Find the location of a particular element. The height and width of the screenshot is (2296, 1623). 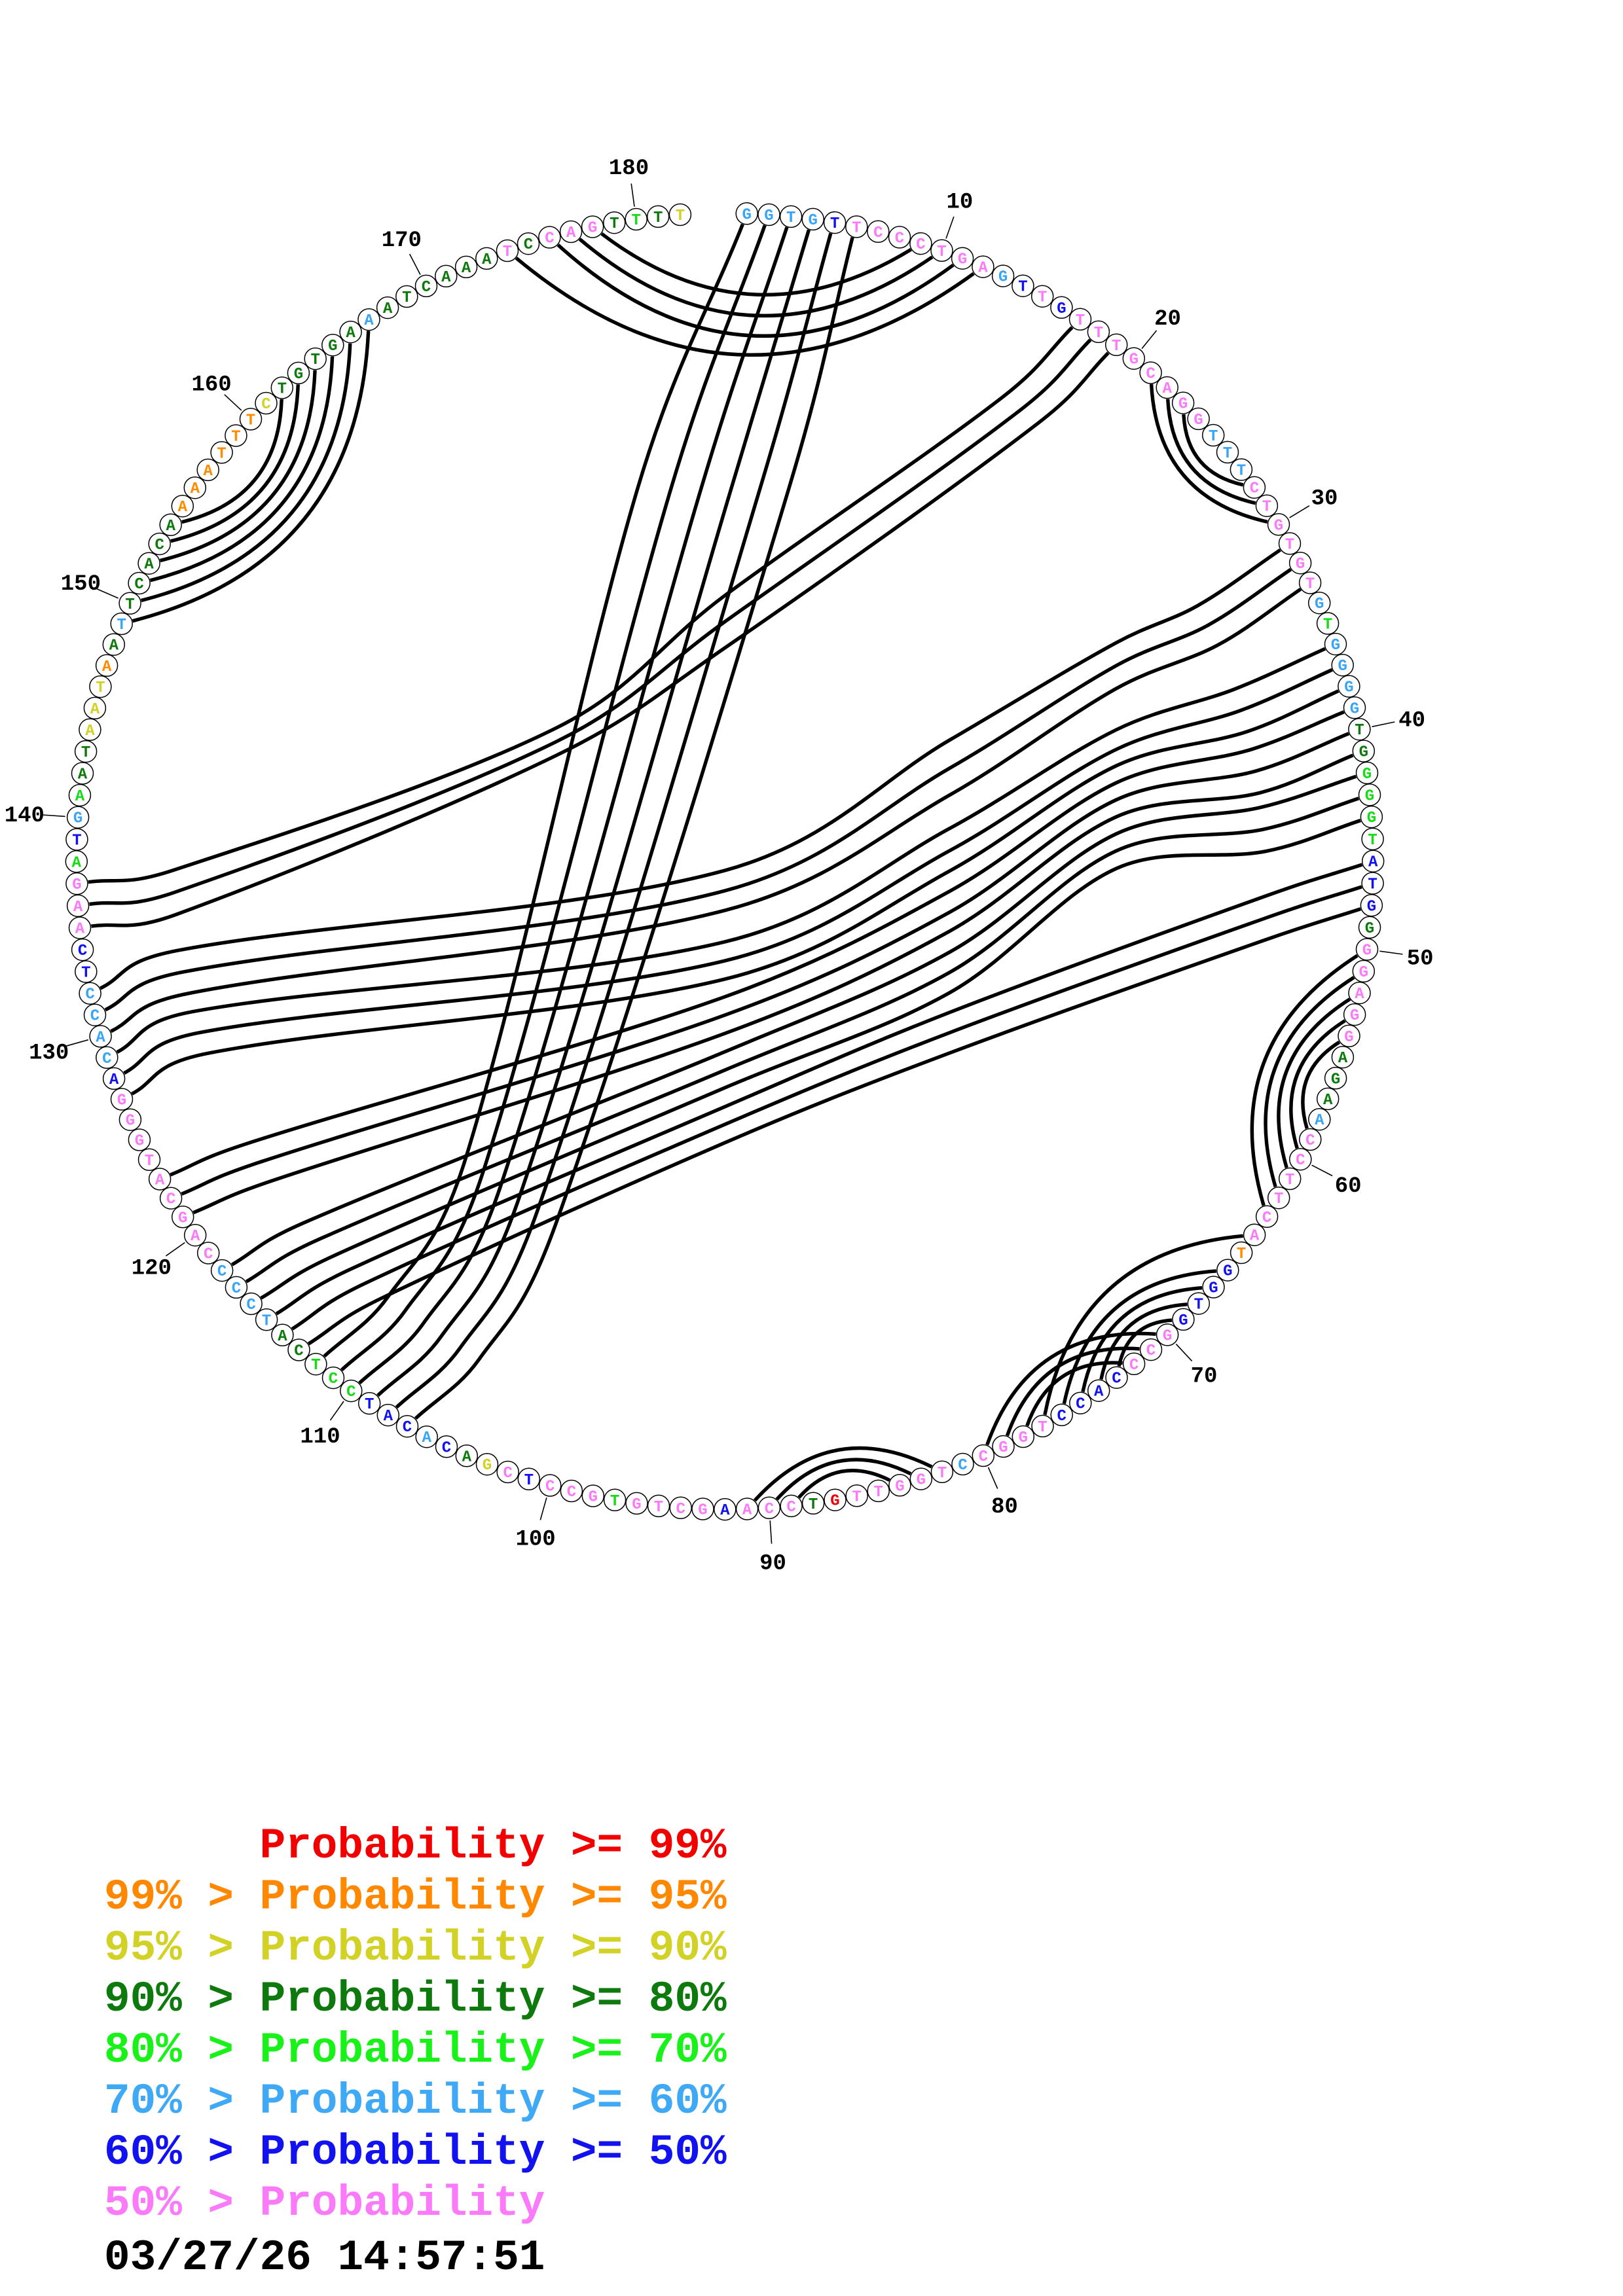

svg-text: 180 is located at coordinates (629, 168).